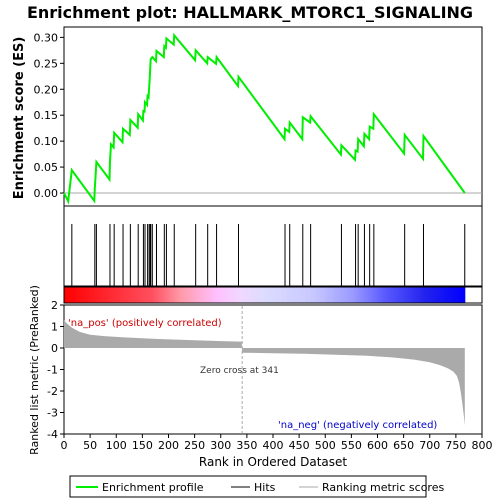 This screenshot has height=500, width=500. Describe the element at coordinates (168, 445) in the screenshot. I see `x-tick-label: 200` at that location.